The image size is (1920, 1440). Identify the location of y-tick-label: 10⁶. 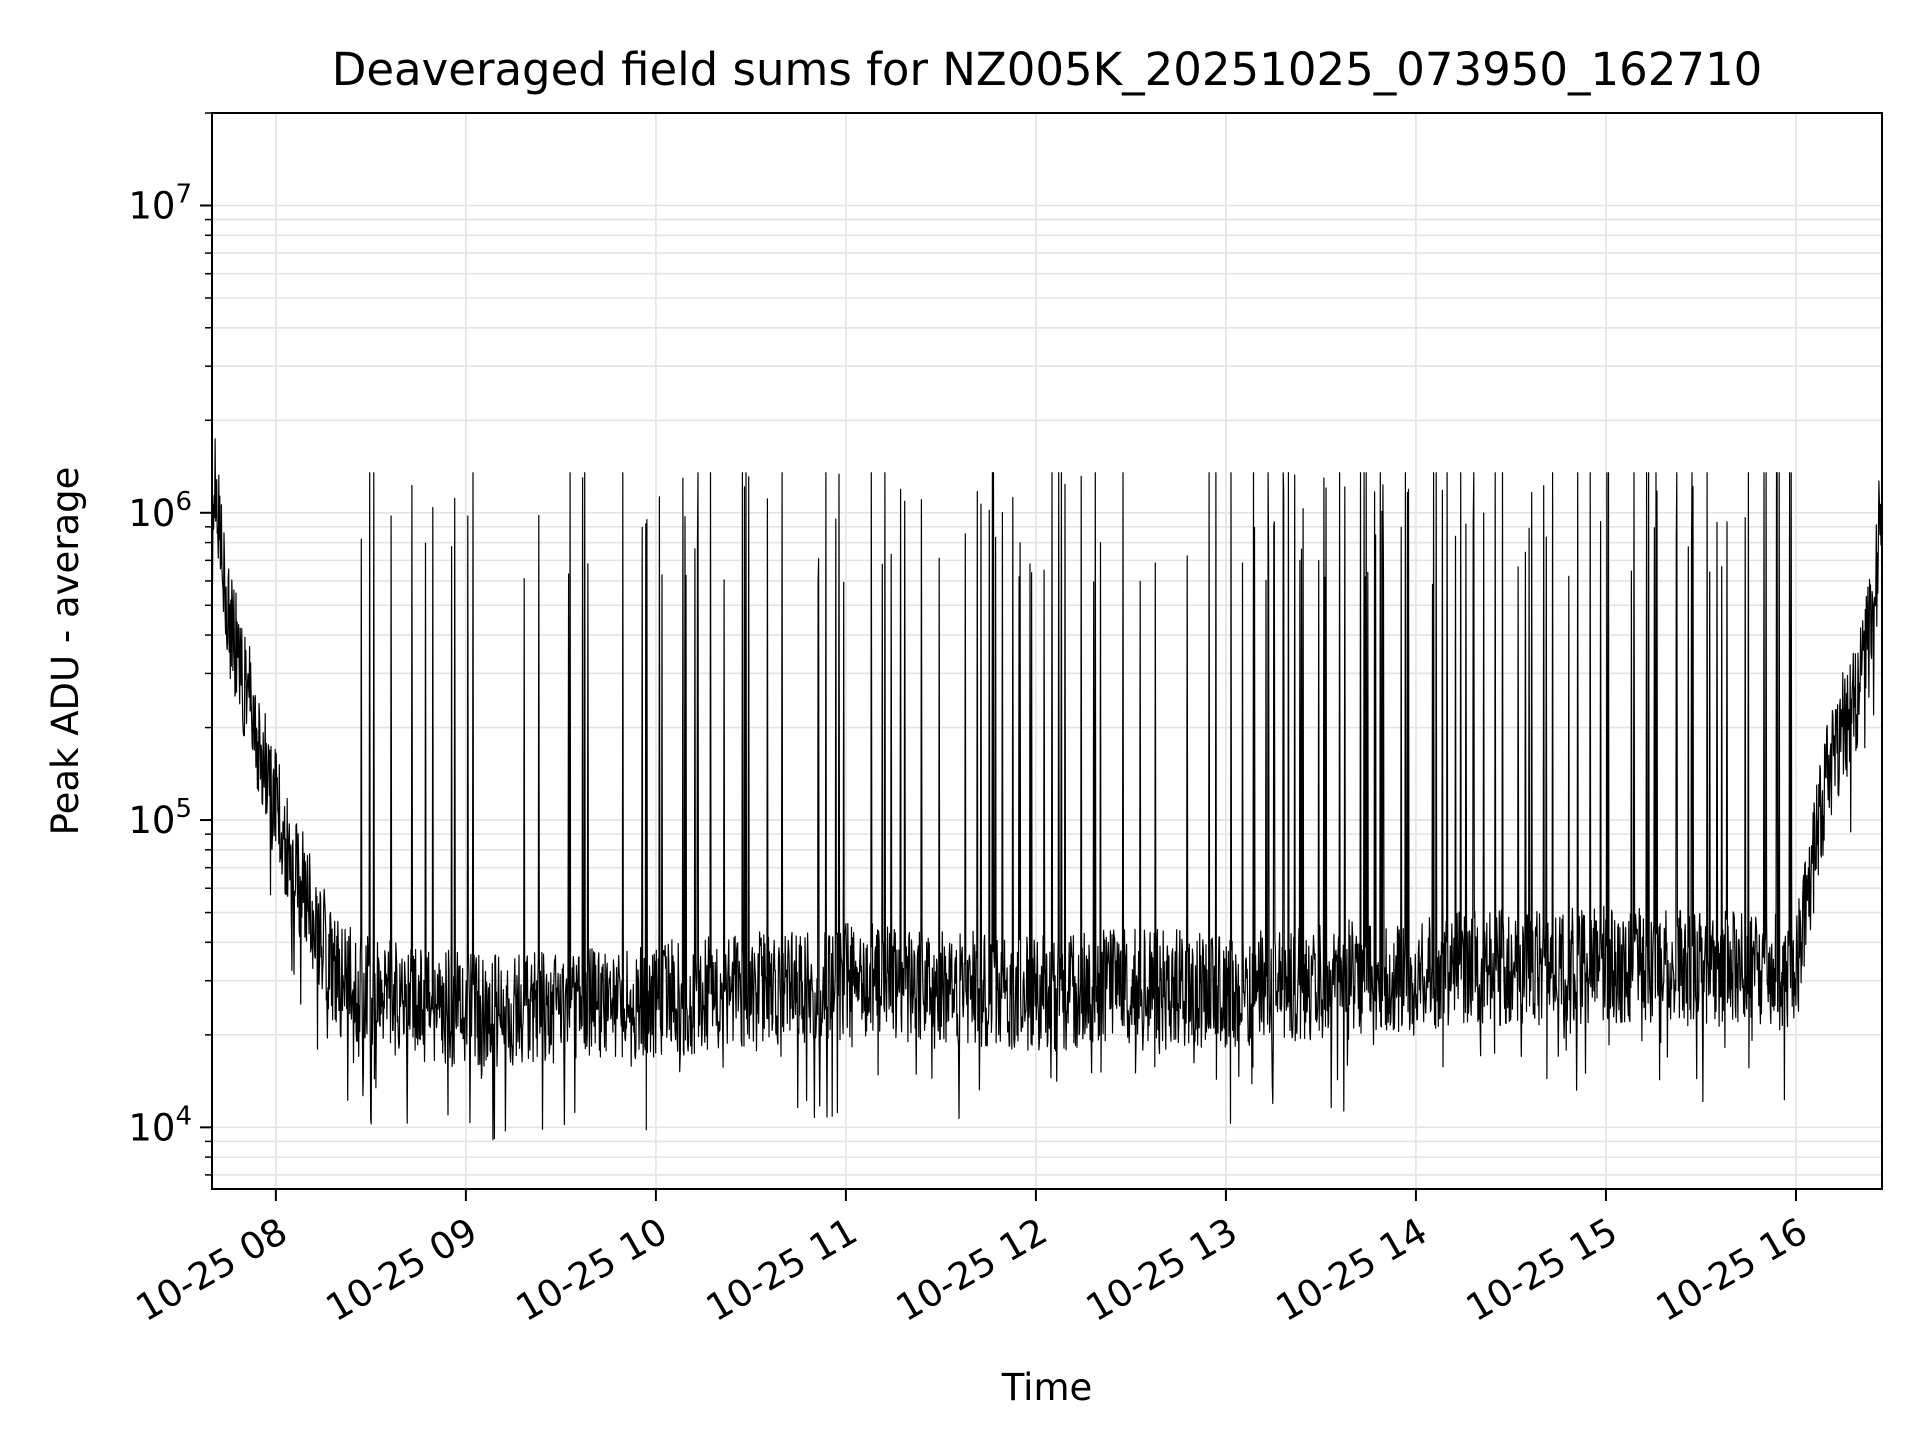
(160, 511).